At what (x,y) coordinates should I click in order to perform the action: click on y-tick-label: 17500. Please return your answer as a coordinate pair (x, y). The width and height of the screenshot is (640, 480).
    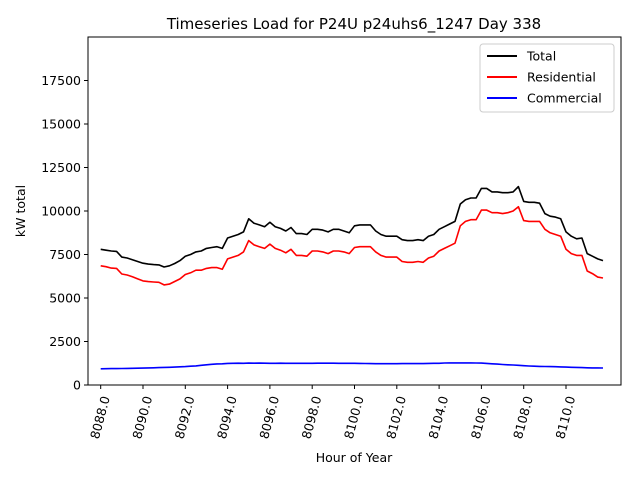
    Looking at the image, I should click on (61, 80).